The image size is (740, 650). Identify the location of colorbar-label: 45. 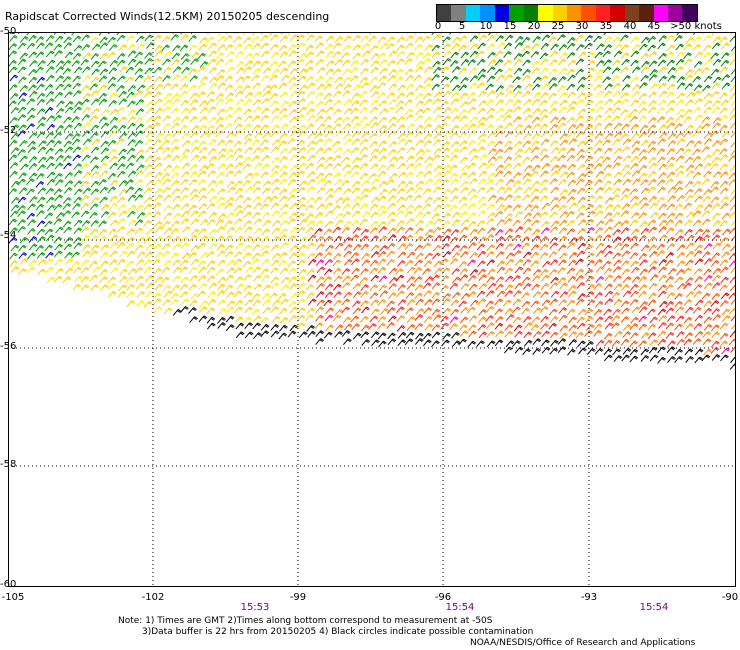
(654, 26).